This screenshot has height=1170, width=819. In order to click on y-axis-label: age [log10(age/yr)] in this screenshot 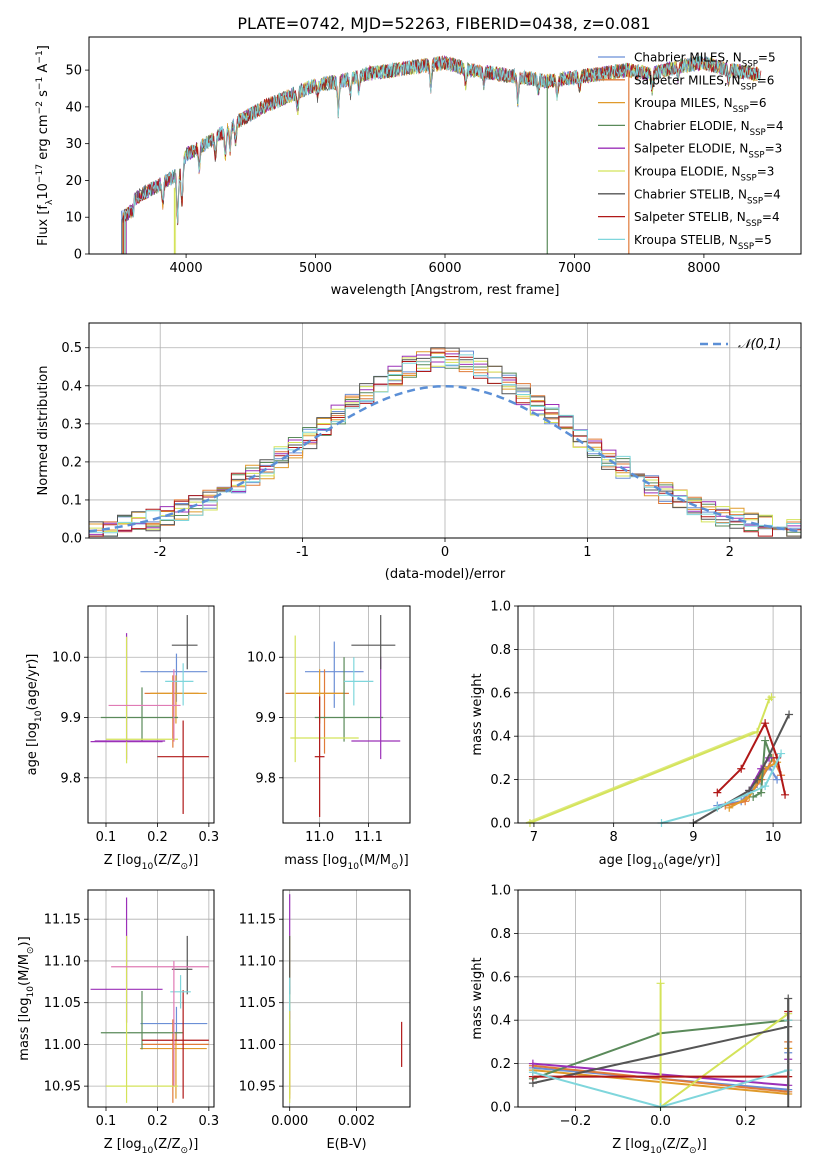, I will do `click(34, 715)`.